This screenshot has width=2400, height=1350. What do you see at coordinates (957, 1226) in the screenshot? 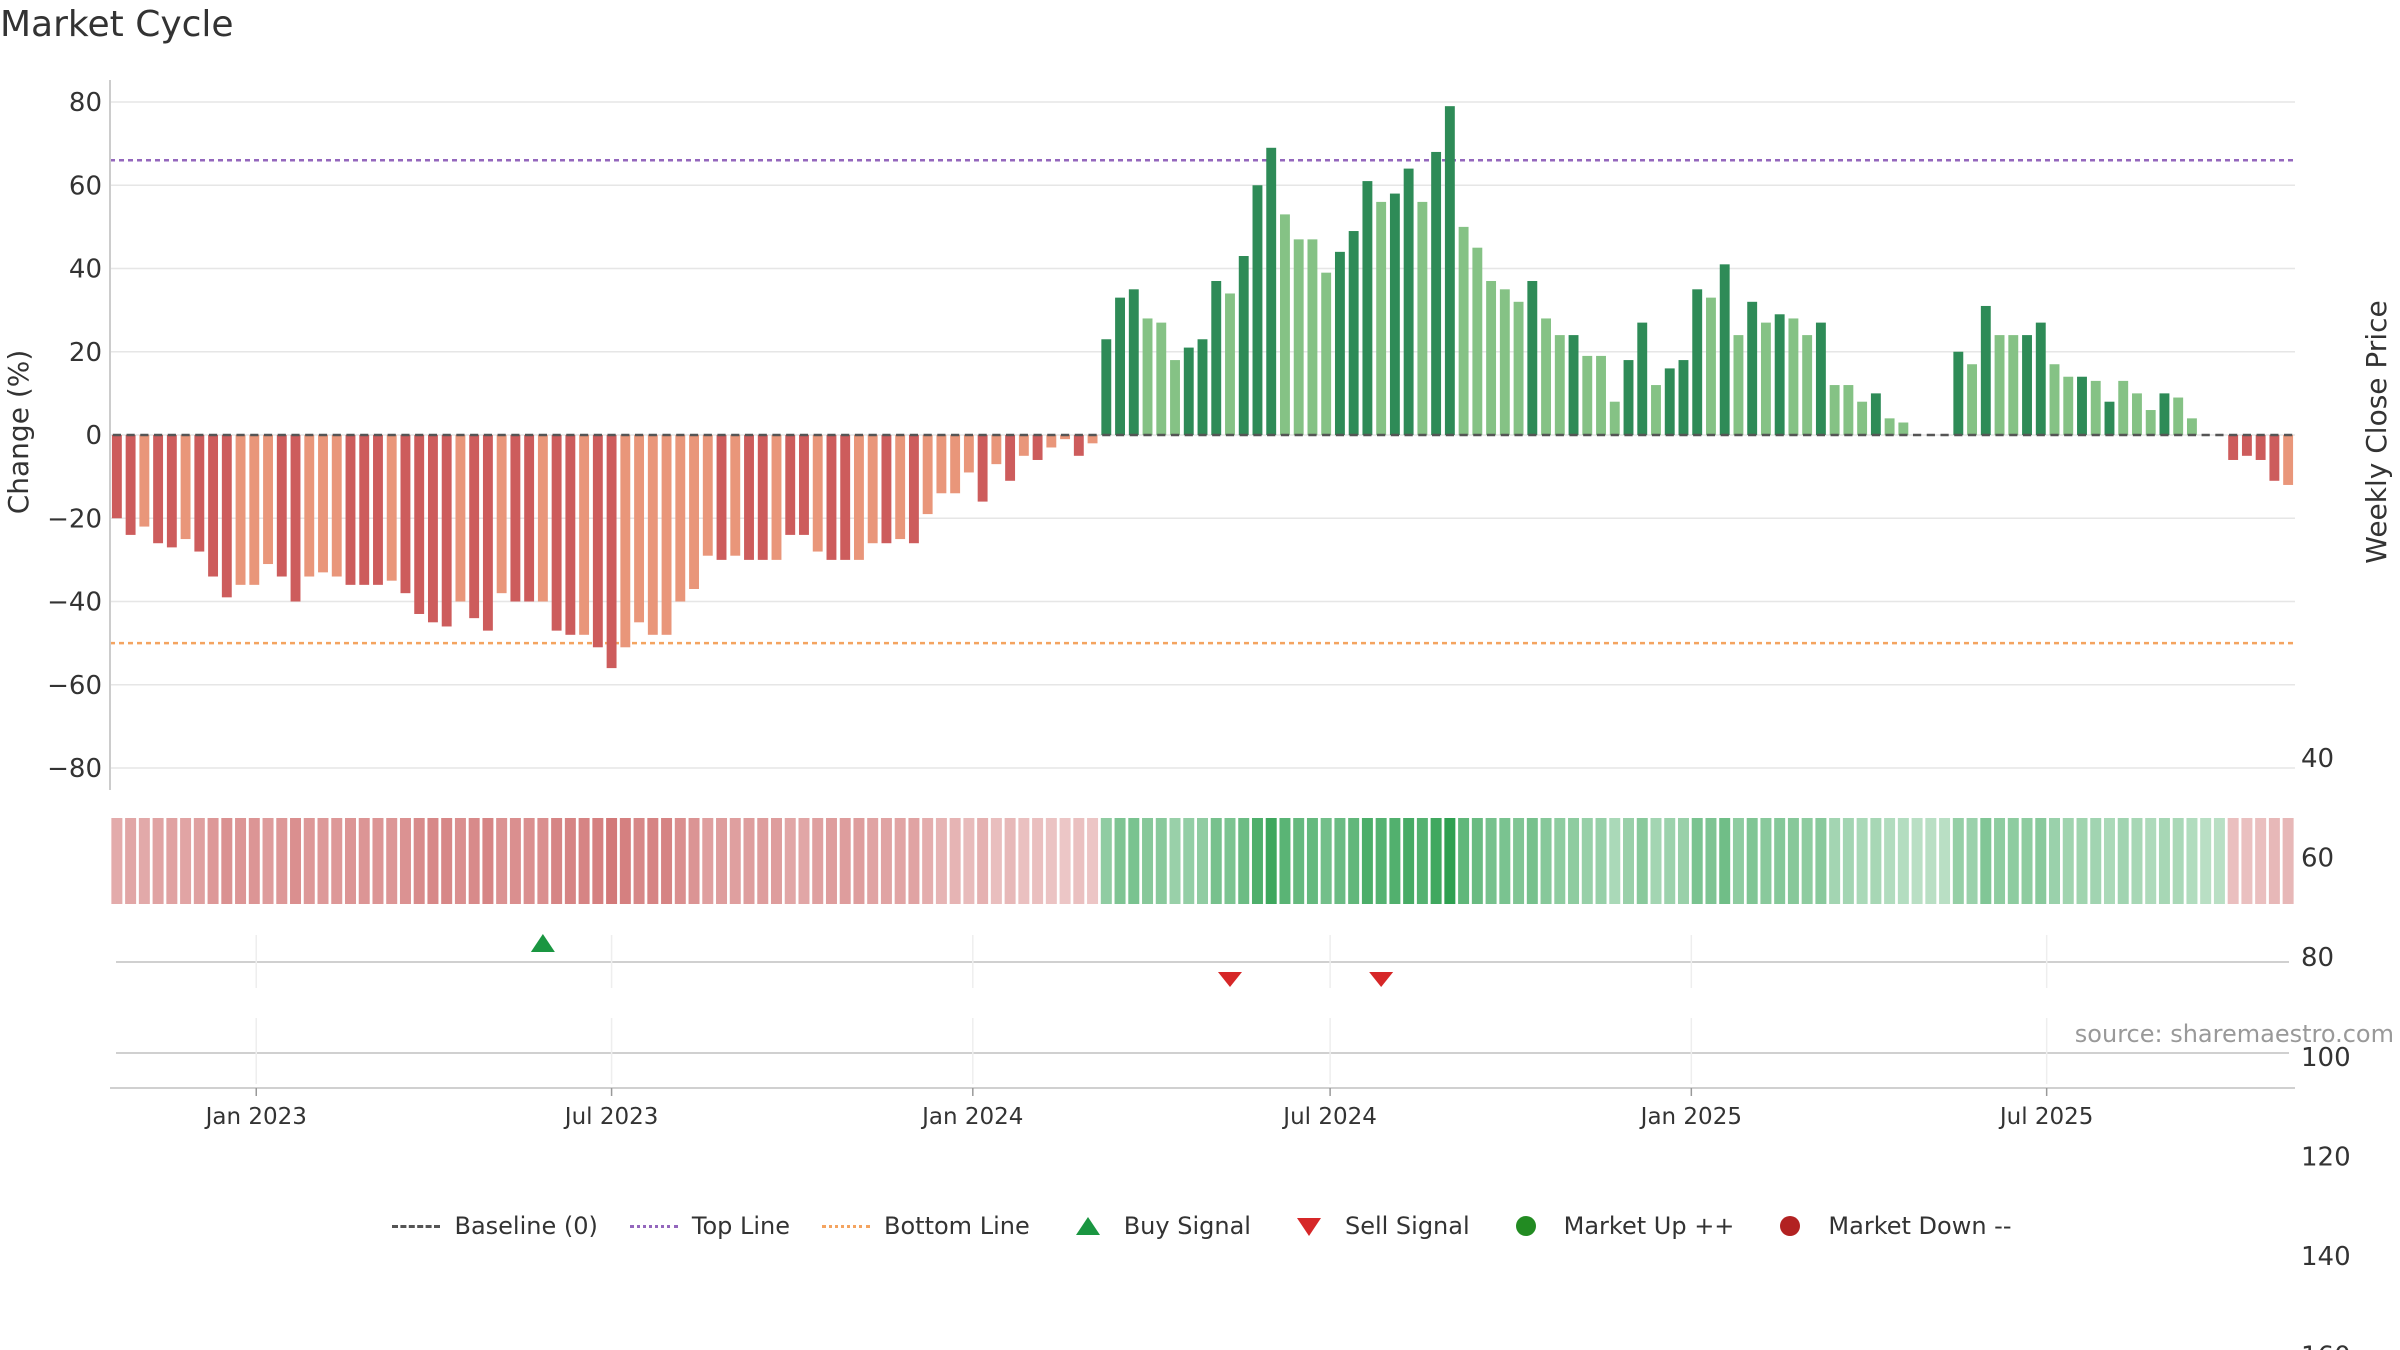
I see `legend-label: Bottom Line` at bounding box center [957, 1226].